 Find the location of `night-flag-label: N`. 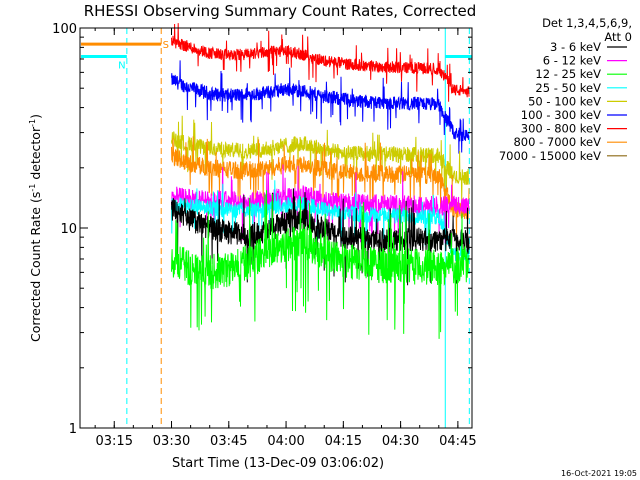

night-flag-label: N is located at coordinates (121, 66).